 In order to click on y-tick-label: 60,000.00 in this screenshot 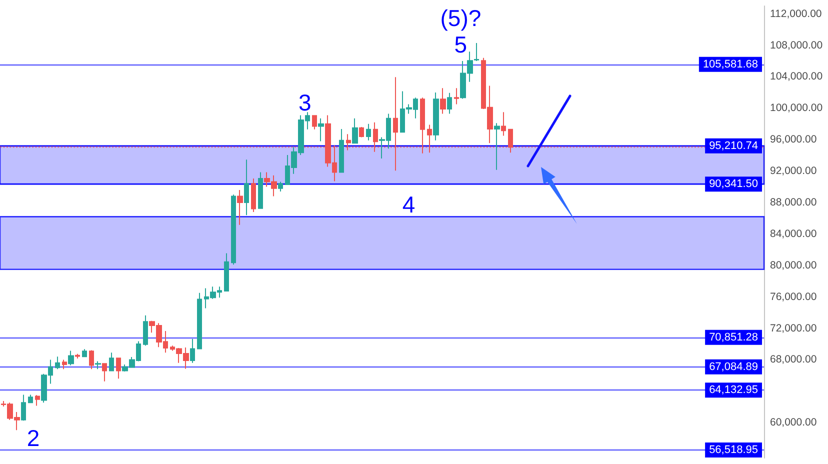, I will do `click(793, 422)`.